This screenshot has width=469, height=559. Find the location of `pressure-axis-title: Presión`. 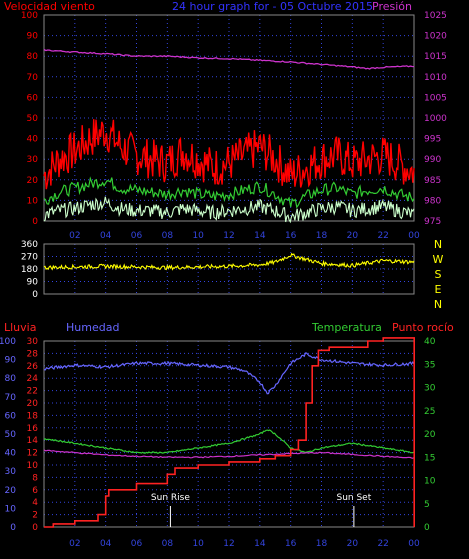

pressure-axis-title: Presión is located at coordinates (392, 6).